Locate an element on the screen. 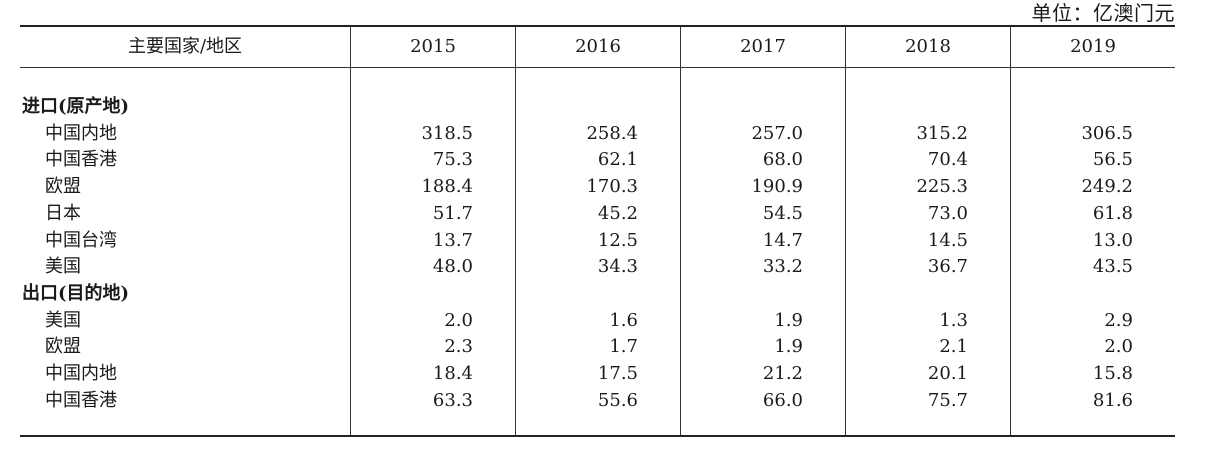 This screenshot has width=1207, height=449. unit-label: 单位：亿澳门元 is located at coordinates (1103, 13).